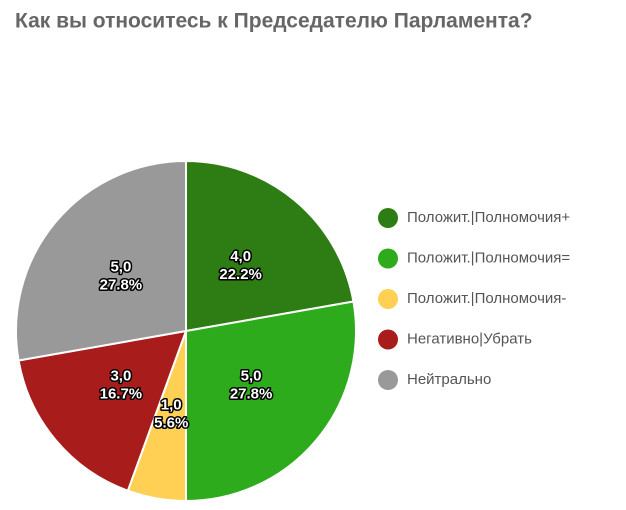 Image resolution: width=626 pixels, height=510 pixels. What do you see at coordinates (171, 423) in the screenshot?
I see `percentage-label: 5.6%` at bounding box center [171, 423].